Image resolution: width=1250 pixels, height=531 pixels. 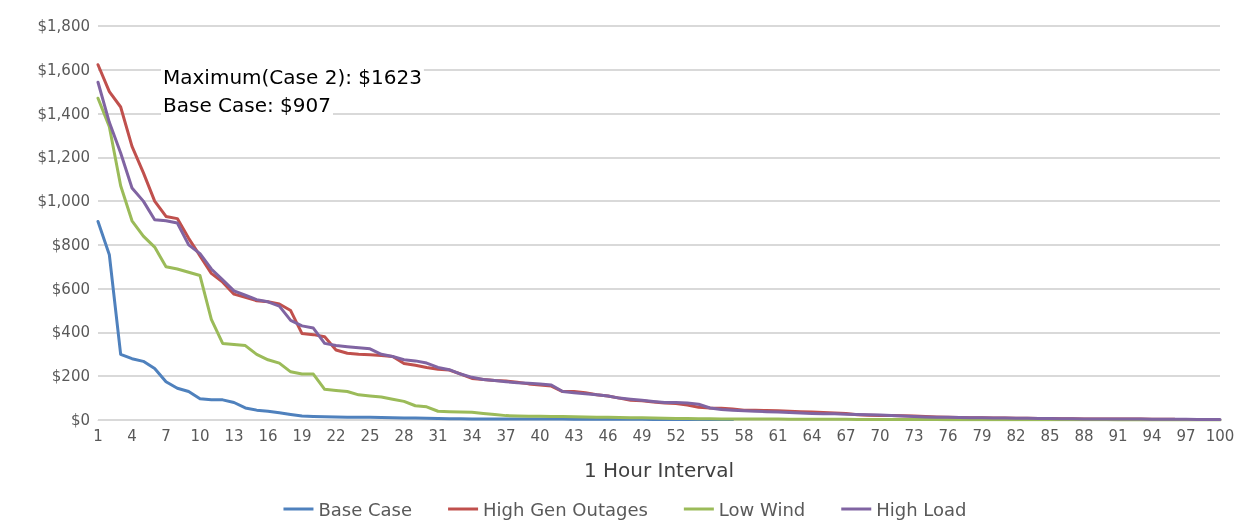 What do you see at coordinates (365, 509) in the screenshot?
I see `legend-label: Base Case` at bounding box center [365, 509].